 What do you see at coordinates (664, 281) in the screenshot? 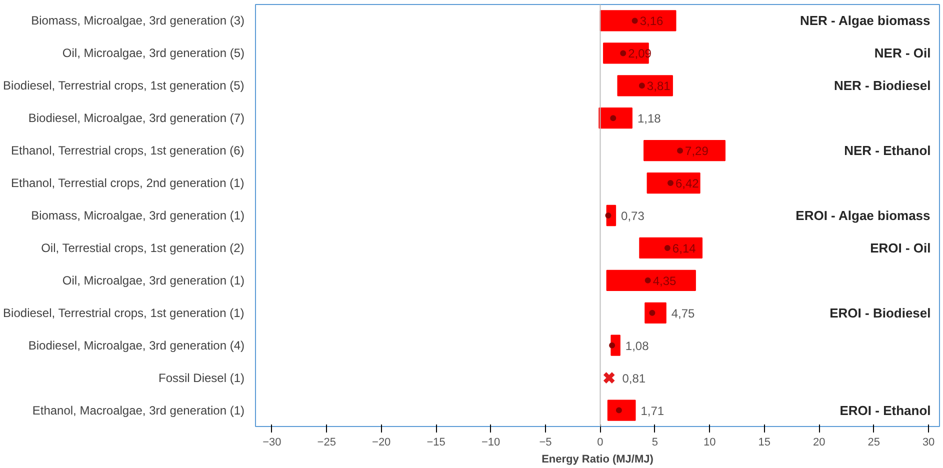
I see `data-label: 4,35` at bounding box center [664, 281].